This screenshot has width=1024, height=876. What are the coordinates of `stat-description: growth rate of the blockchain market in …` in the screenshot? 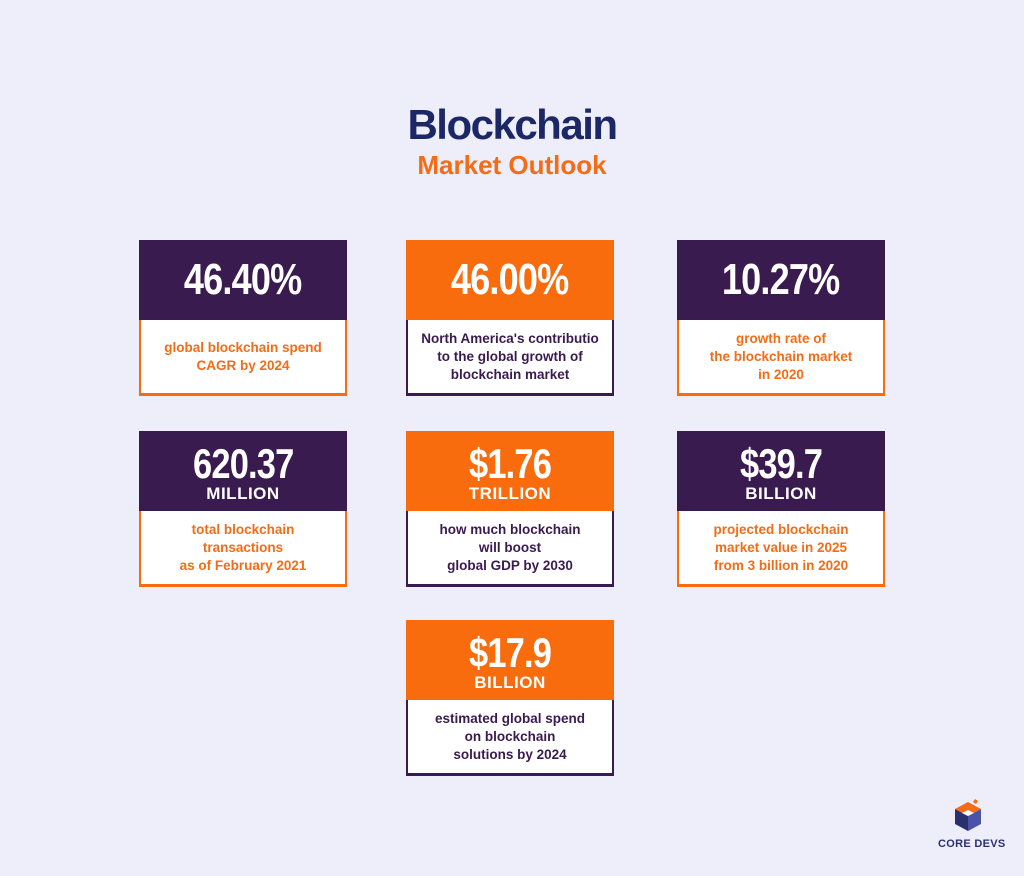 It's located at (781, 356).